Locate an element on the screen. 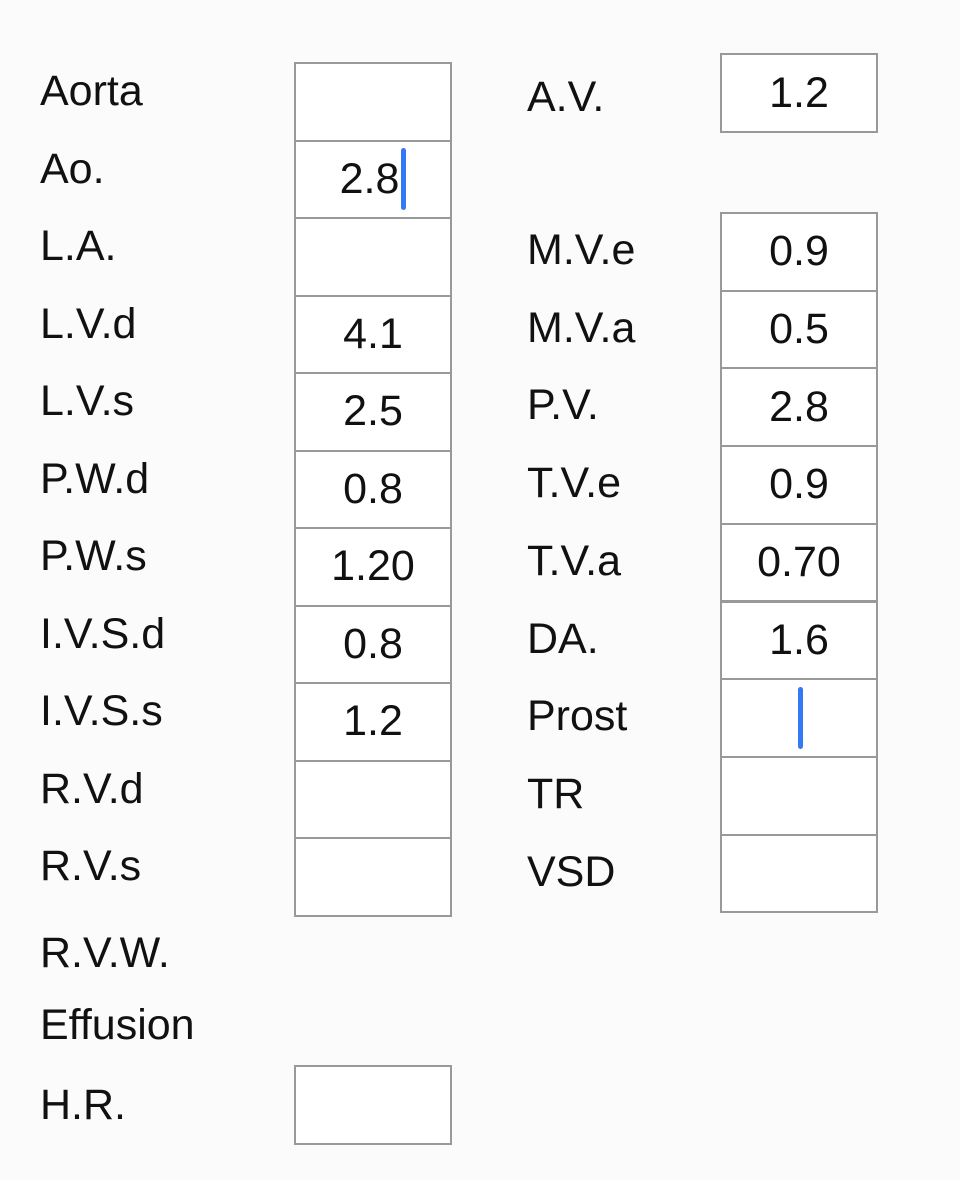  input-field: 1.20 is located at coordinates (373, 567).